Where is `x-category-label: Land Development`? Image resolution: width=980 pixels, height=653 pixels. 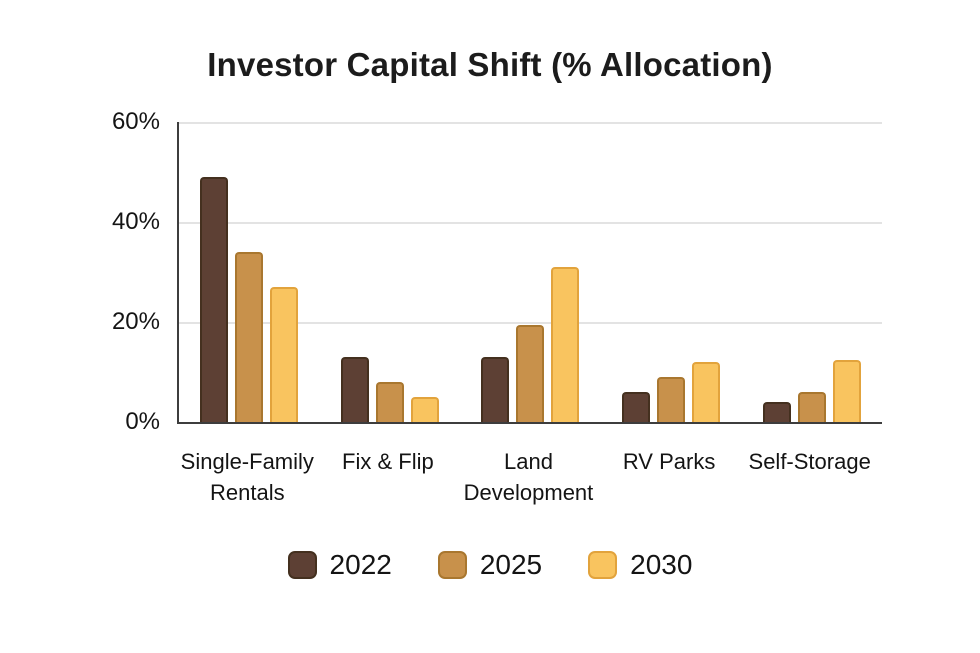 x-category-label: Land Development is located at coordinates (528, 477).